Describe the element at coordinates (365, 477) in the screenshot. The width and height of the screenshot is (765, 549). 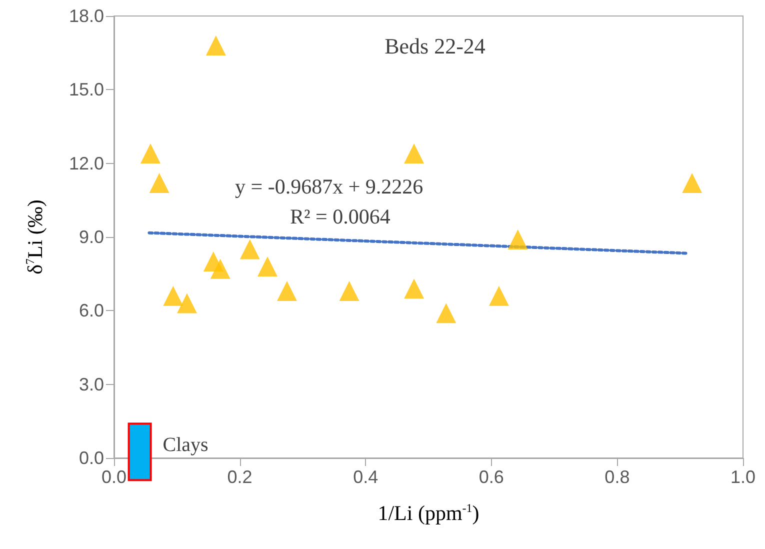
I see `x-tick-label: 0.4` at that location.